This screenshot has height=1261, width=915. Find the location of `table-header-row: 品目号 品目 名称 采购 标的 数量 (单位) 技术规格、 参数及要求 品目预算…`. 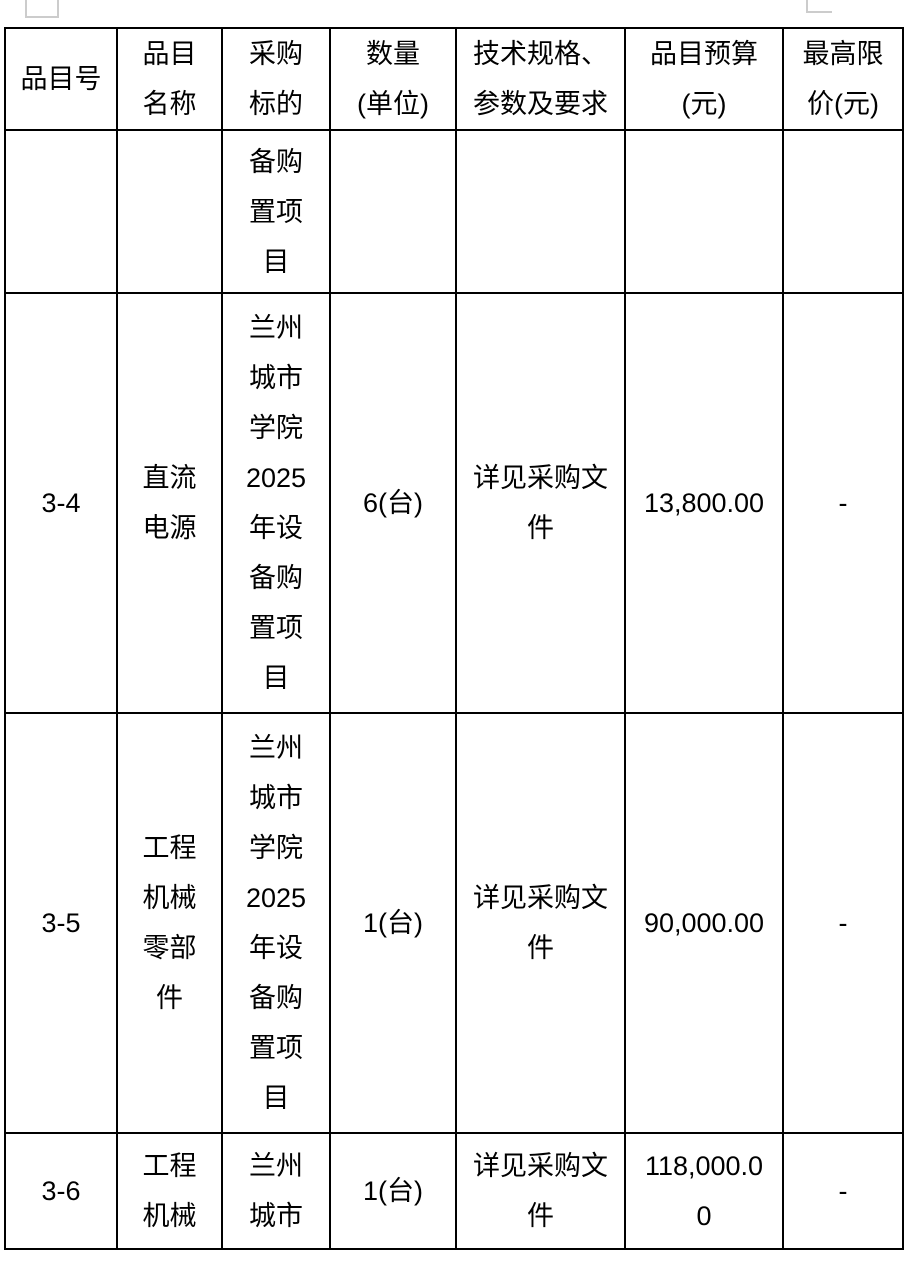

table-header-row: 品目号 品目 名称 采购 标的 数量 (单位) 技术规格、 参数及要求 品目预算… is located at coordinates (454, 79).